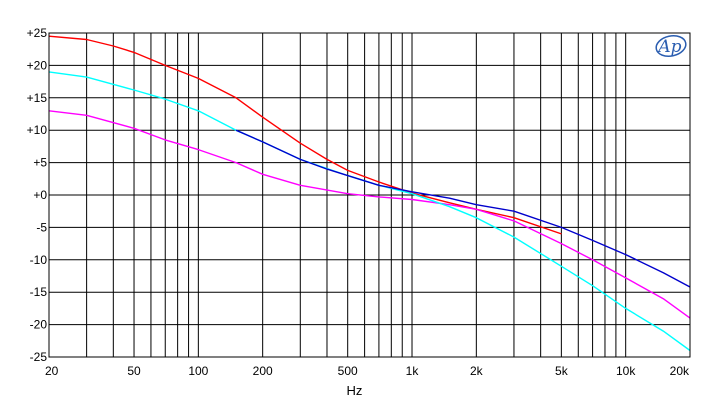 Image resolution: width=712 pixels, height=402 pixels. Describe the element at coordinates (562, 371) in the screenshot. I see `x-tick-label: 5k` at that location.